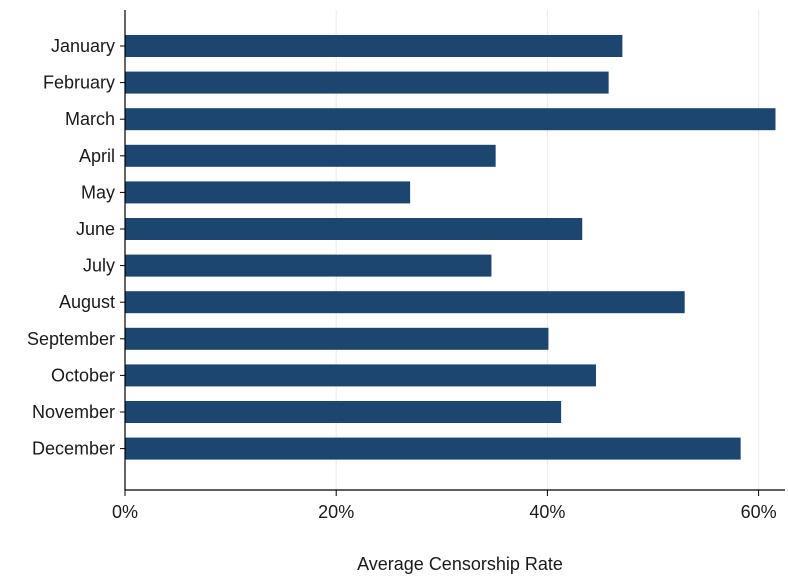  What do you see at coordinates (450, 119) in the screenshot?
I see `bar-march` at bounding box center [450, 119].